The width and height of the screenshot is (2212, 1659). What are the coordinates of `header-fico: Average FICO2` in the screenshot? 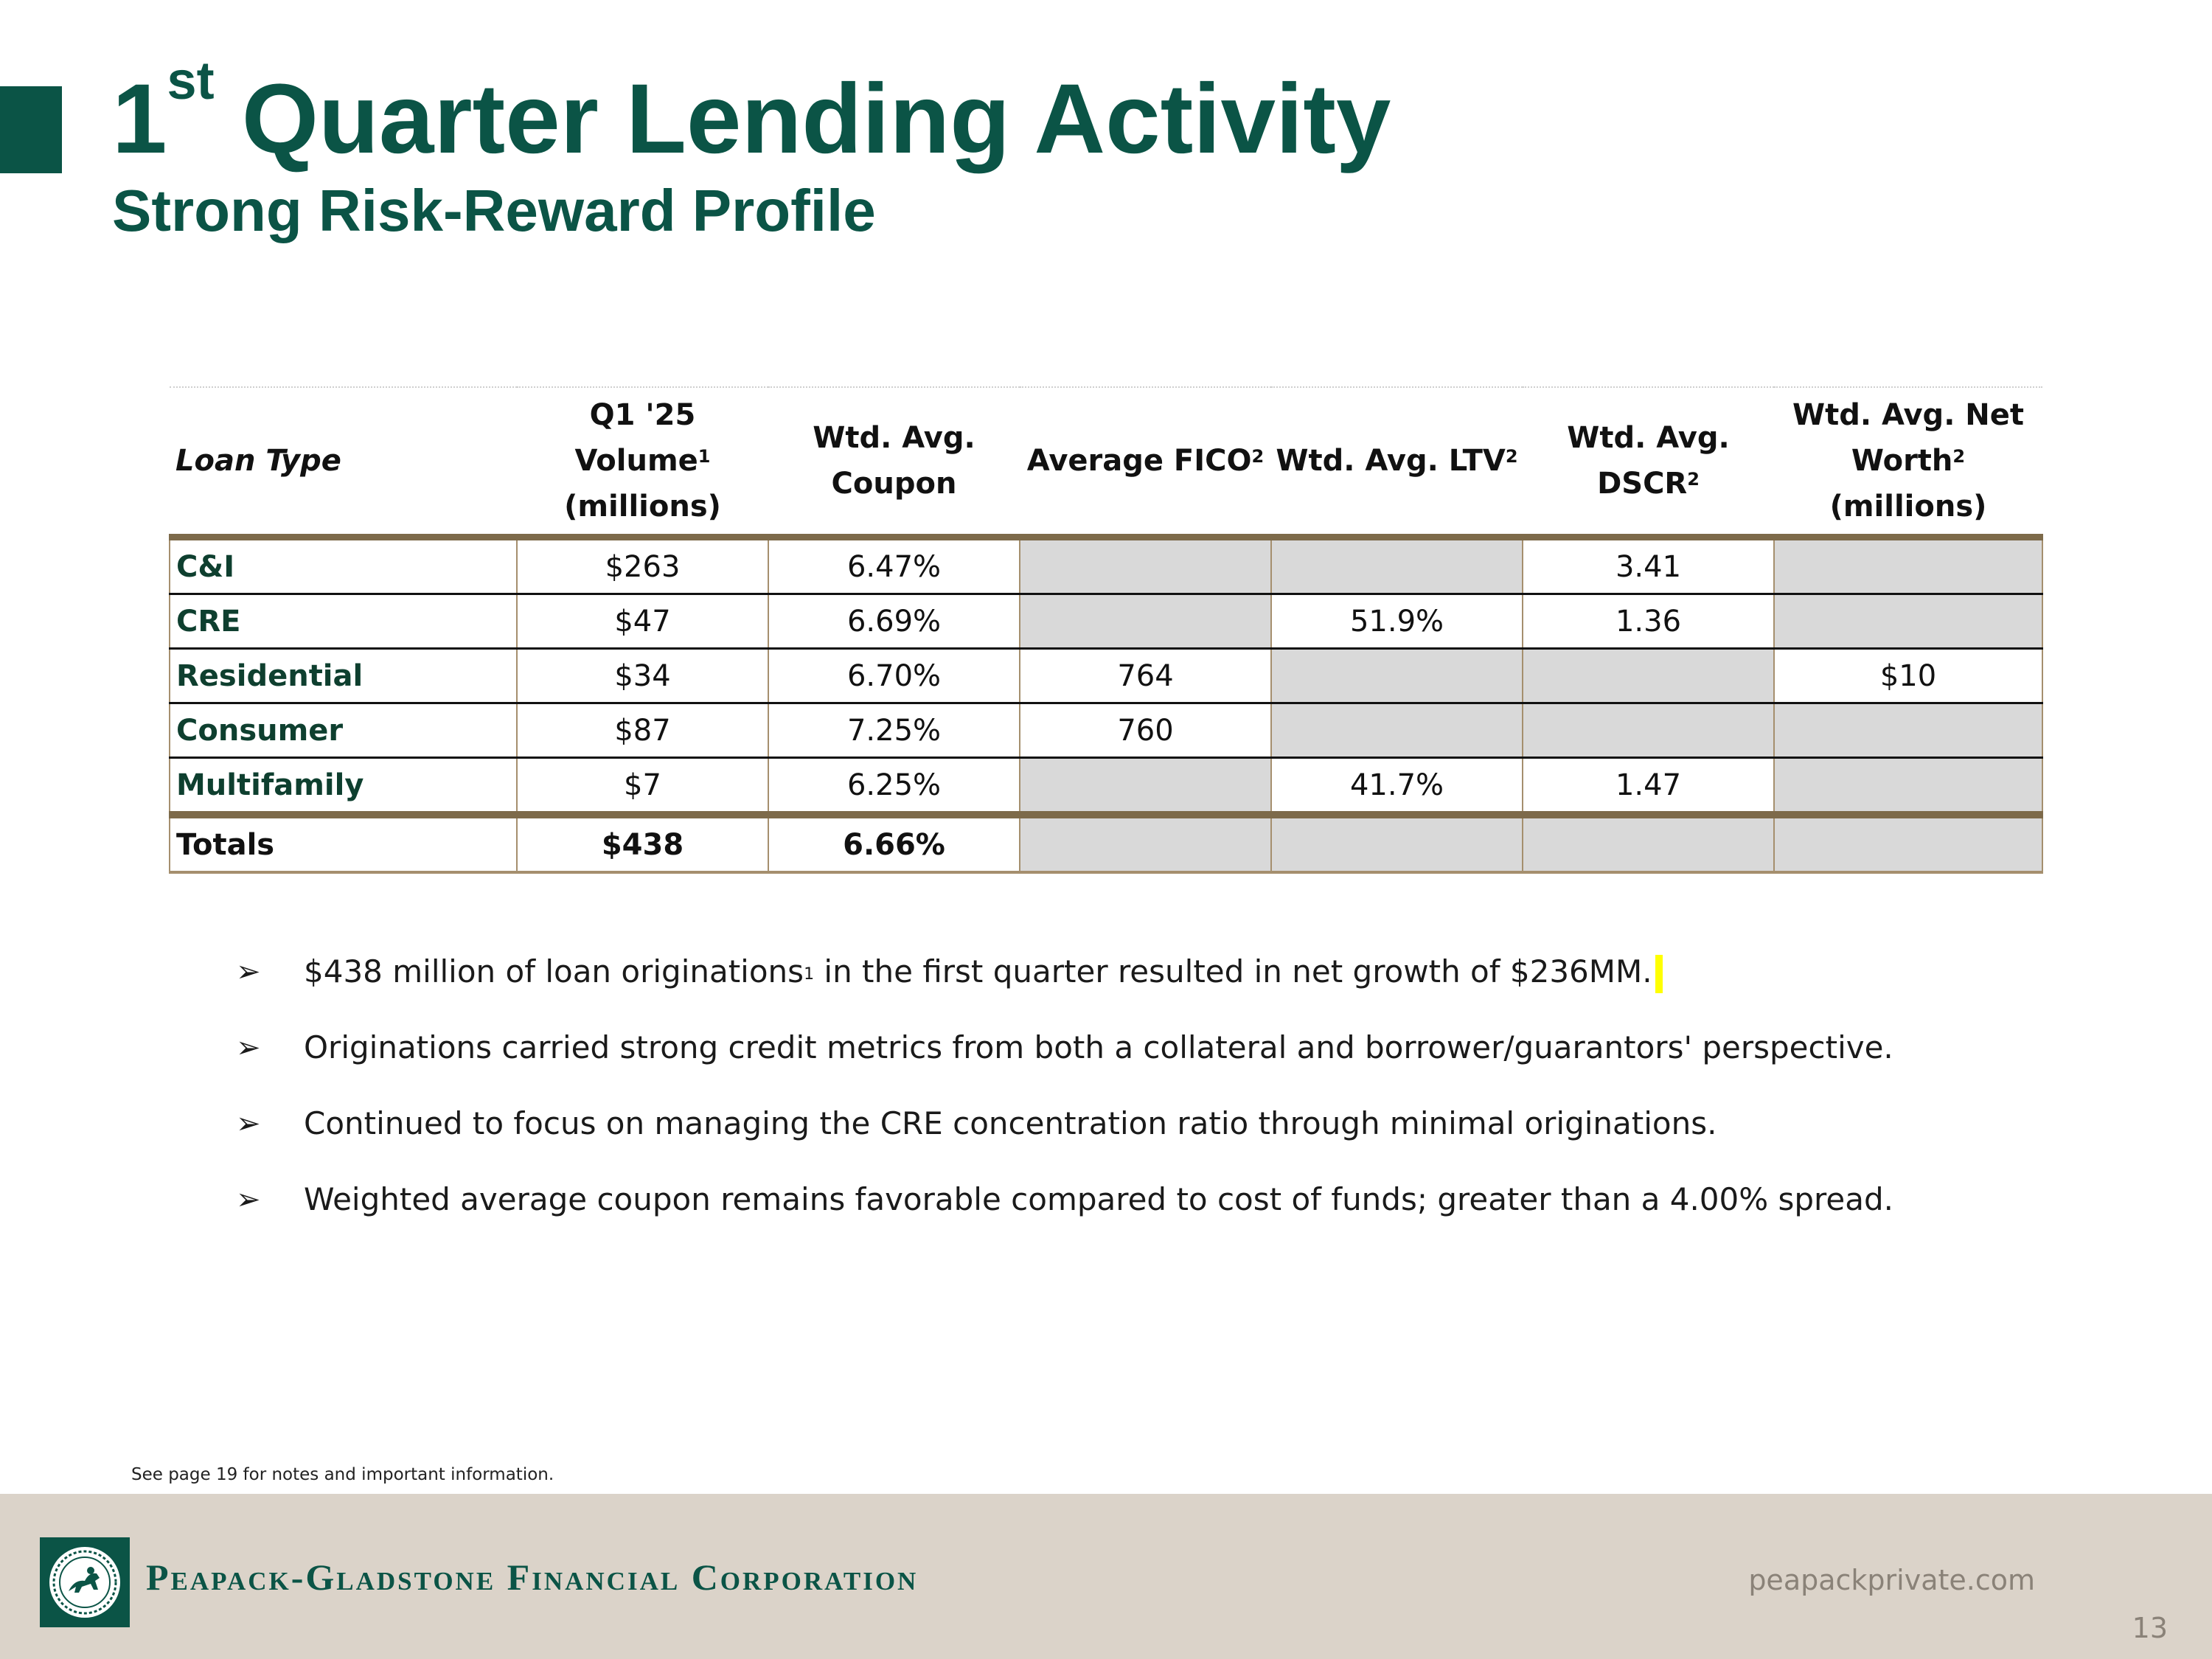 It's located at (1145, 461).